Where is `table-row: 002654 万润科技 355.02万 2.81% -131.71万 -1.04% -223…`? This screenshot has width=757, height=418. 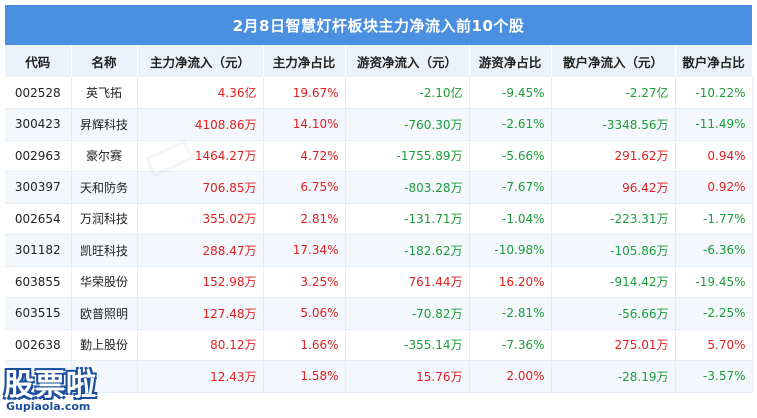 table-row: 002654 万润科技 355.02万 2.81% -131.71万 -1.04% -223… is located at coordinates (379, 219).